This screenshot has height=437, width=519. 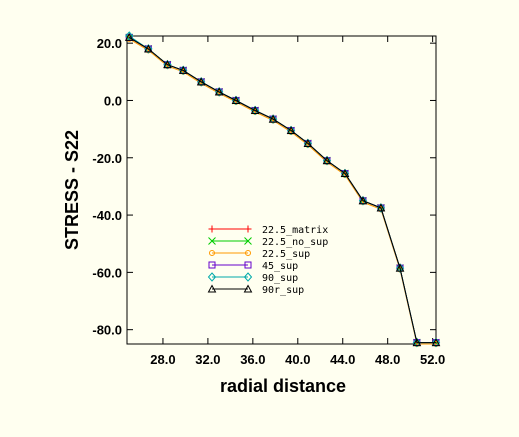 What do you see at coordinates (207, 359) in the screenshot?
I see `x-tick-label: 32.0` at bounding box center [207, 359].